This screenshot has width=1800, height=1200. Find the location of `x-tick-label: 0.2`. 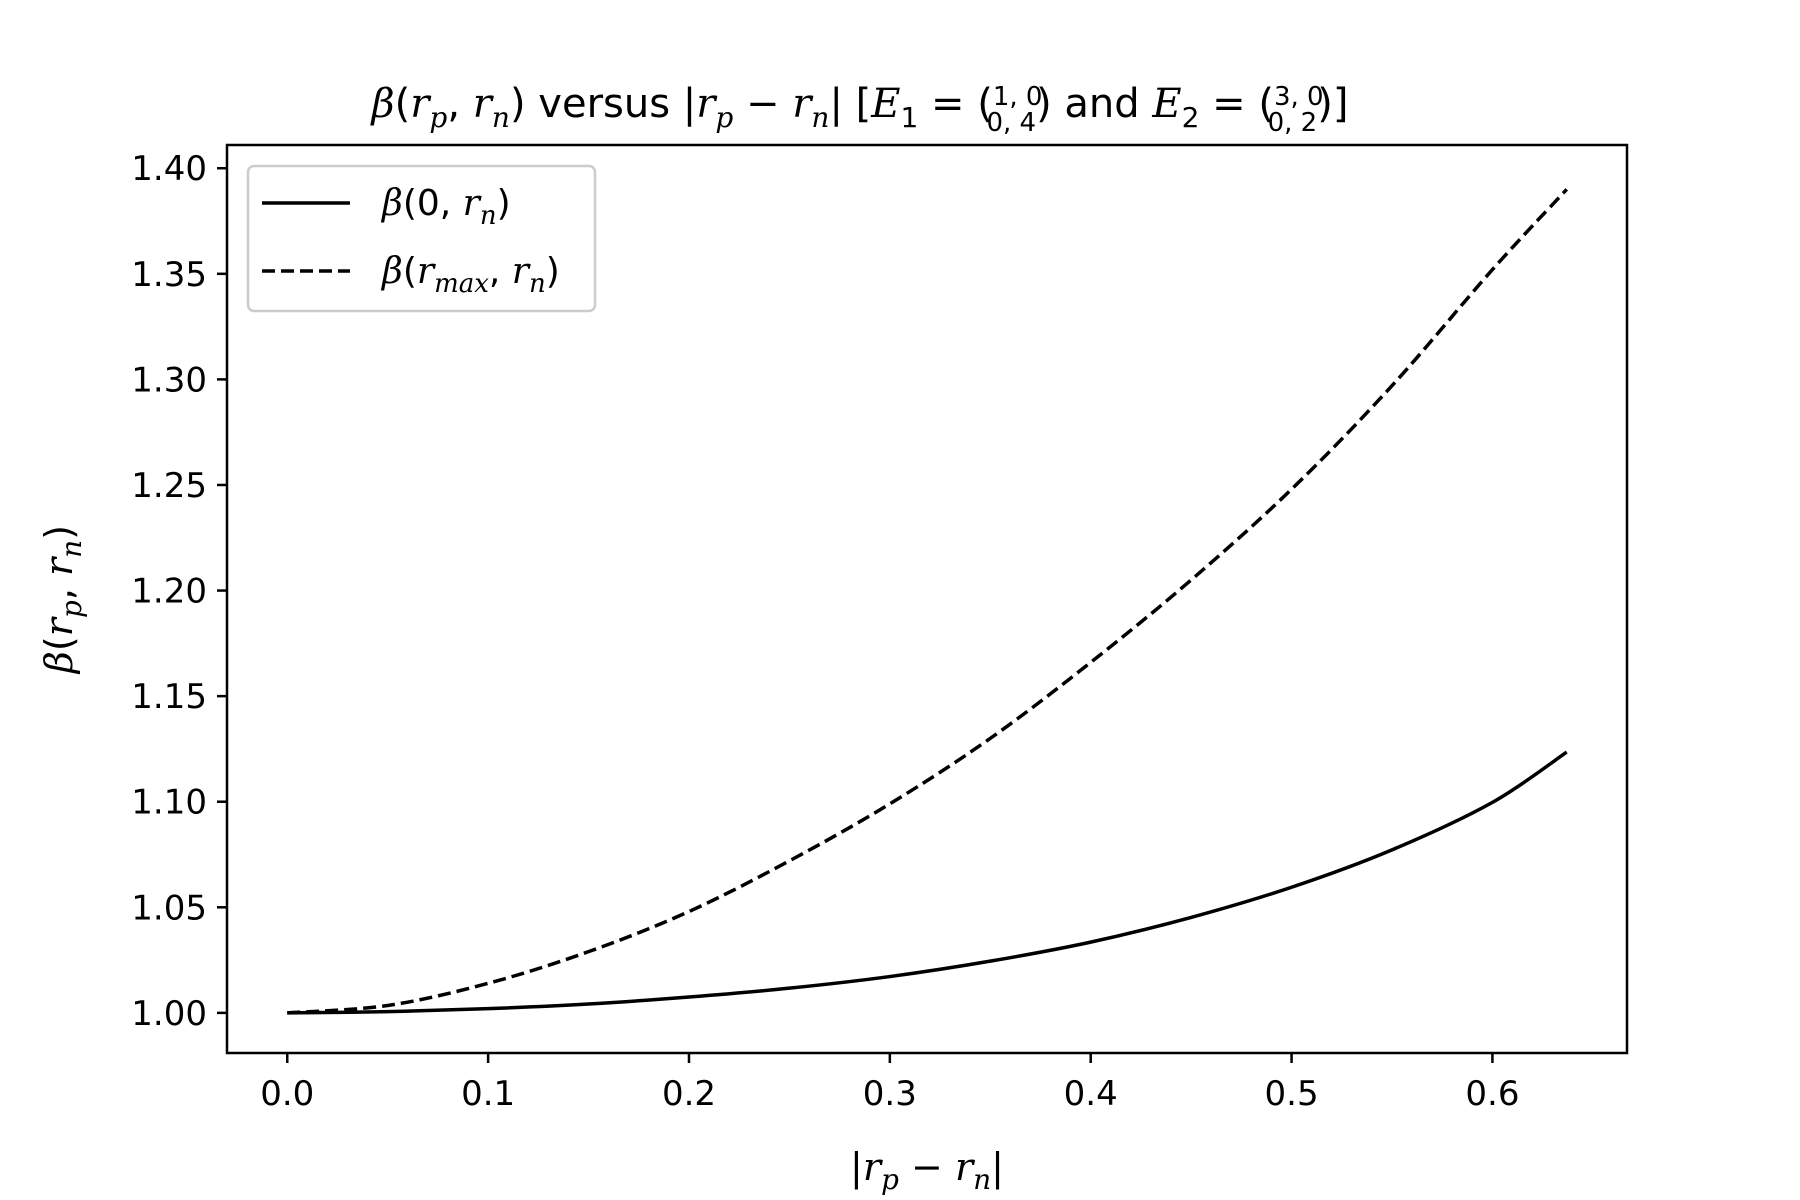

x-tick-label: 0.2 is located at coordinates (689, 1094).